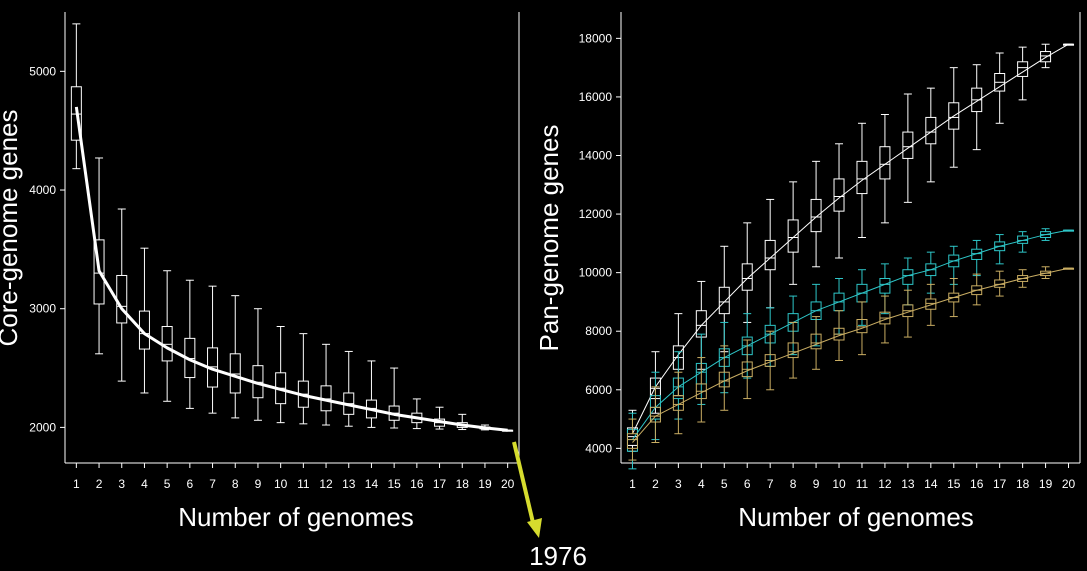 This screenshot has width=1087, height=571. I want to click on core-x-tick-label: 14, so click(372, 484).